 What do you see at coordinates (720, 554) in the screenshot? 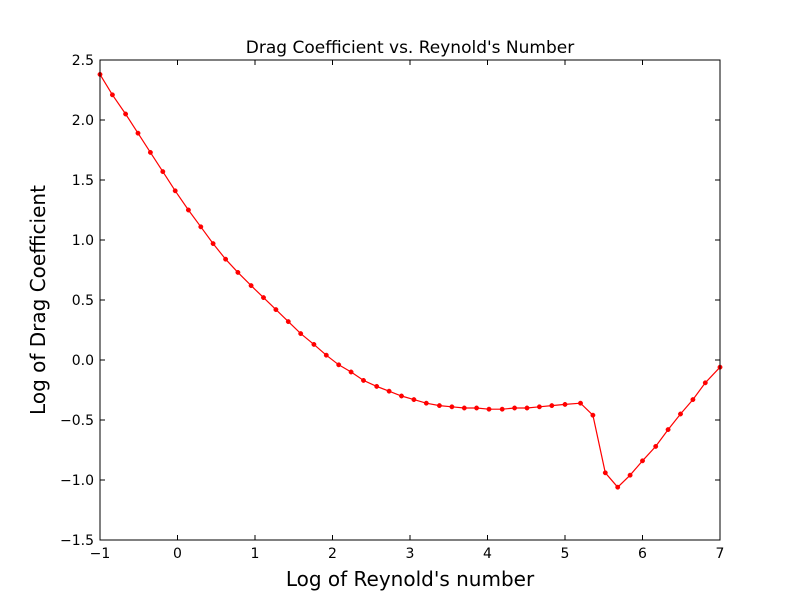
I see `x-tick-label: 7` at bounding box center [720, 554].